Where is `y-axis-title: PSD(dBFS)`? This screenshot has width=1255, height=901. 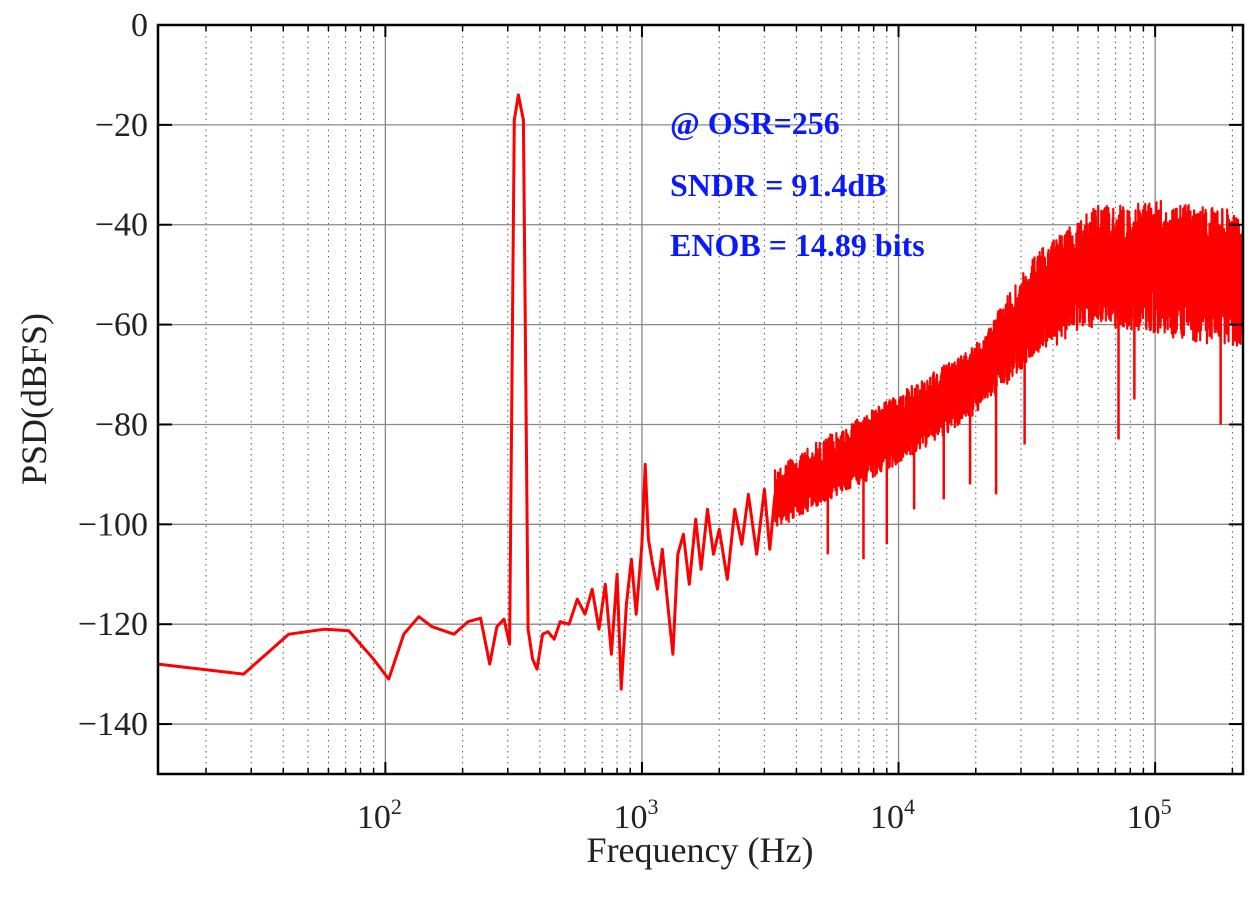 y-axis-title: PSD(dBFS) is located at coordinates (34, 399).